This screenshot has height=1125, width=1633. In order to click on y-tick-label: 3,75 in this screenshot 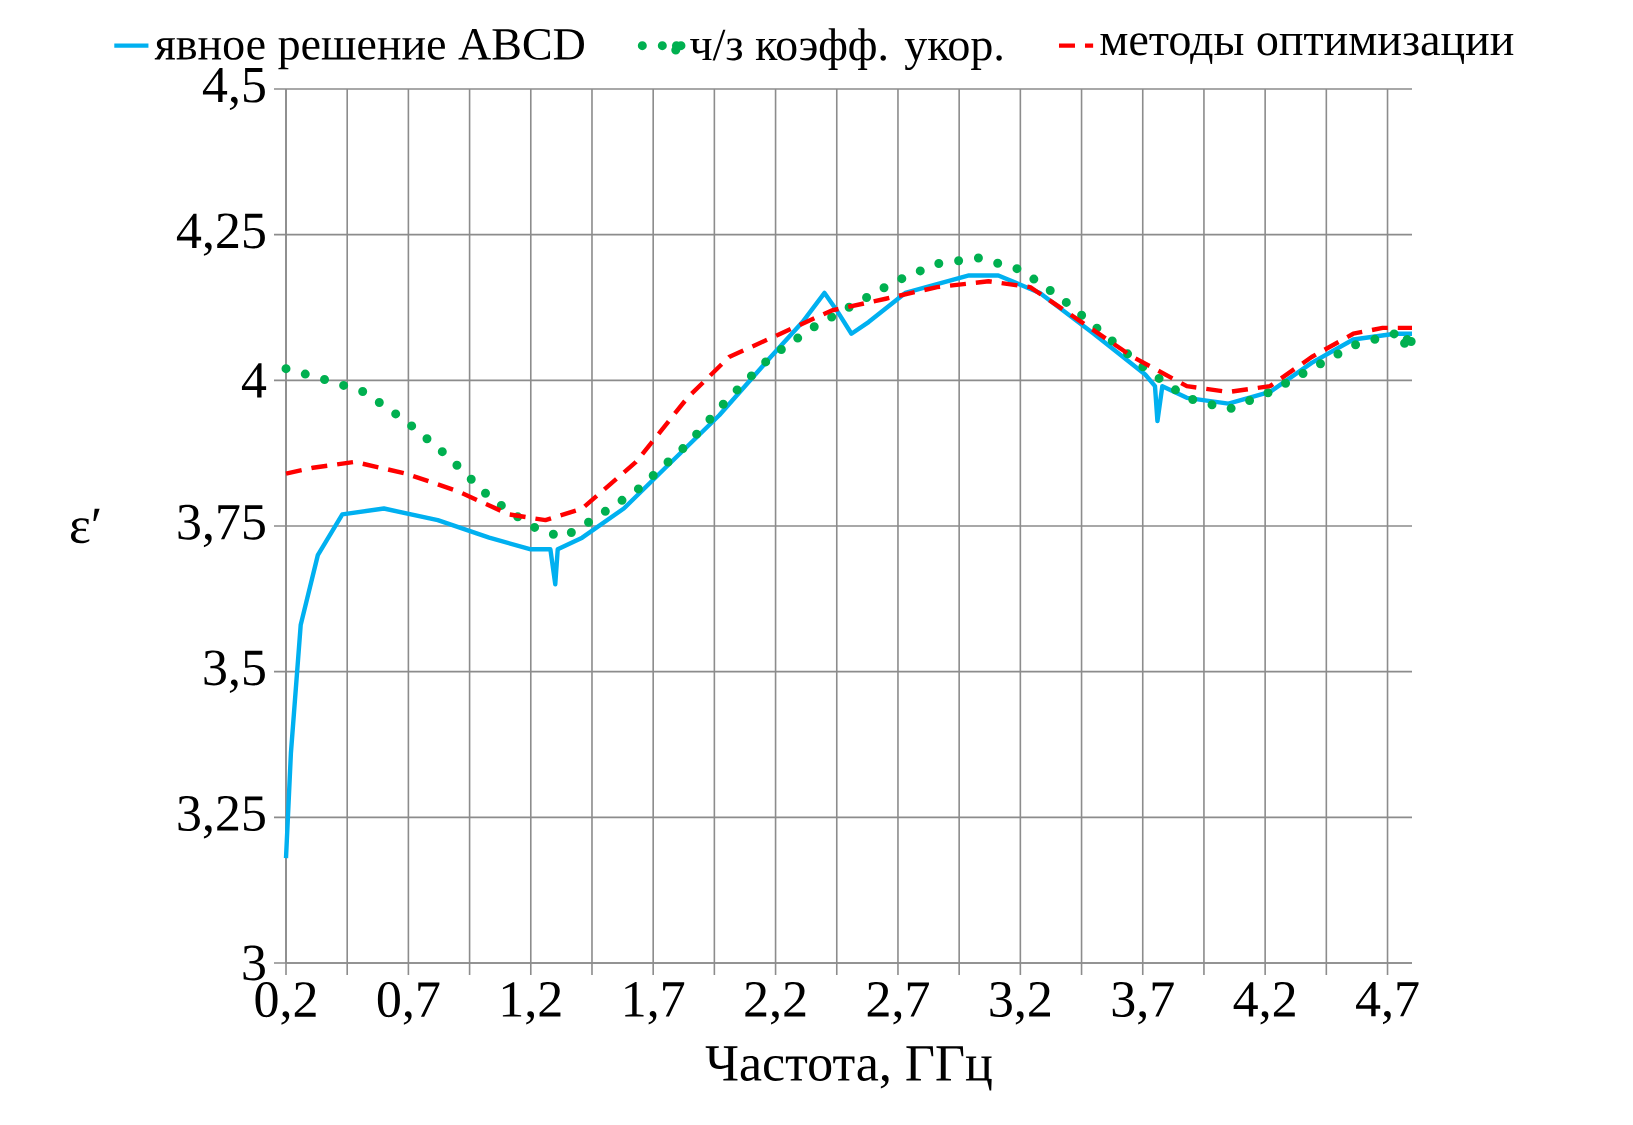, I will do `click(221, 526)`.